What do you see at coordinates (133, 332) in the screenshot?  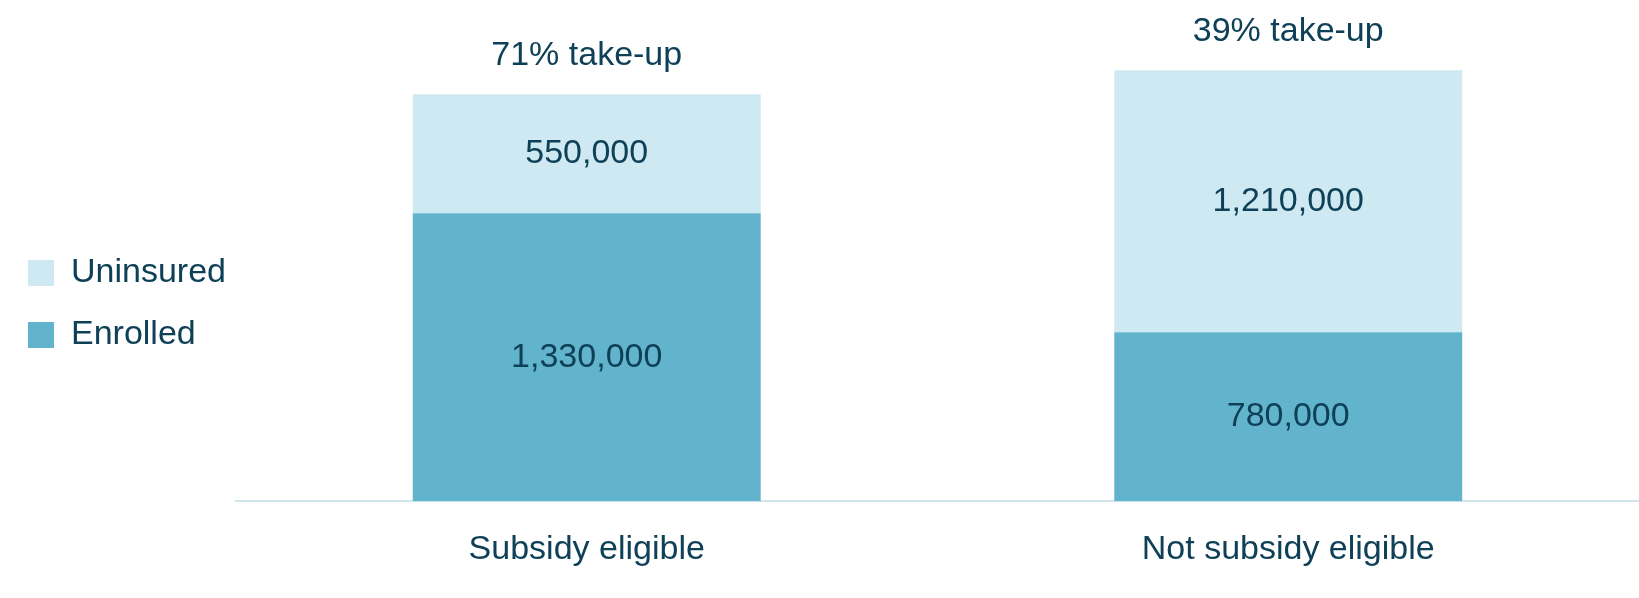 I see `legend-label: Enrolled` at bounding box center [133, 332].